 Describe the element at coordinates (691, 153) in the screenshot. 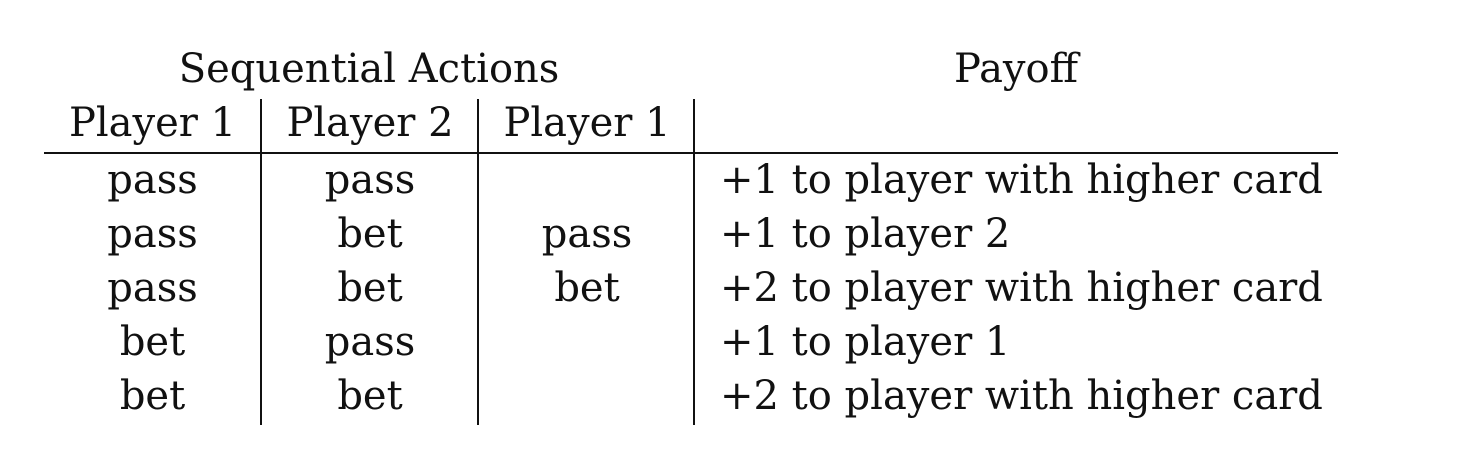

I see `header-rule` at that location.